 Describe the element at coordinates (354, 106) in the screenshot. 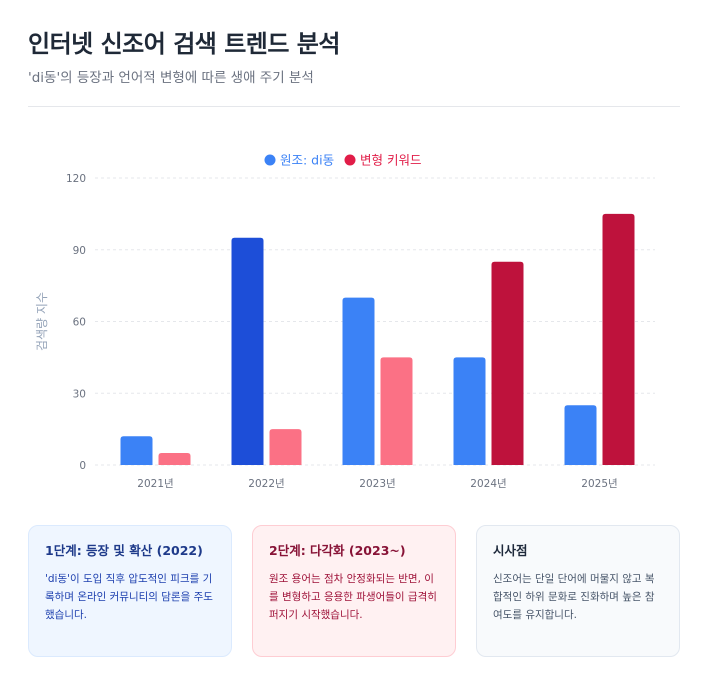

I see `header-divider` at that location.